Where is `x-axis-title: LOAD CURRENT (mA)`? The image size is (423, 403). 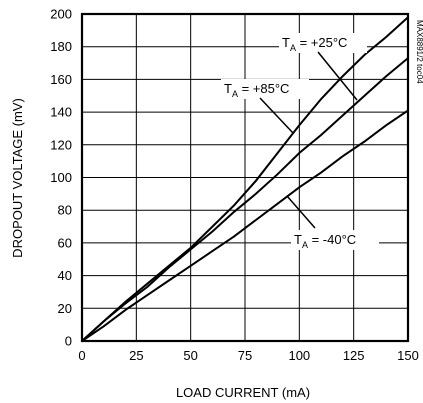 x-axis-title: LOAD CURRENT (mA) is located at coordinates (243, 392).